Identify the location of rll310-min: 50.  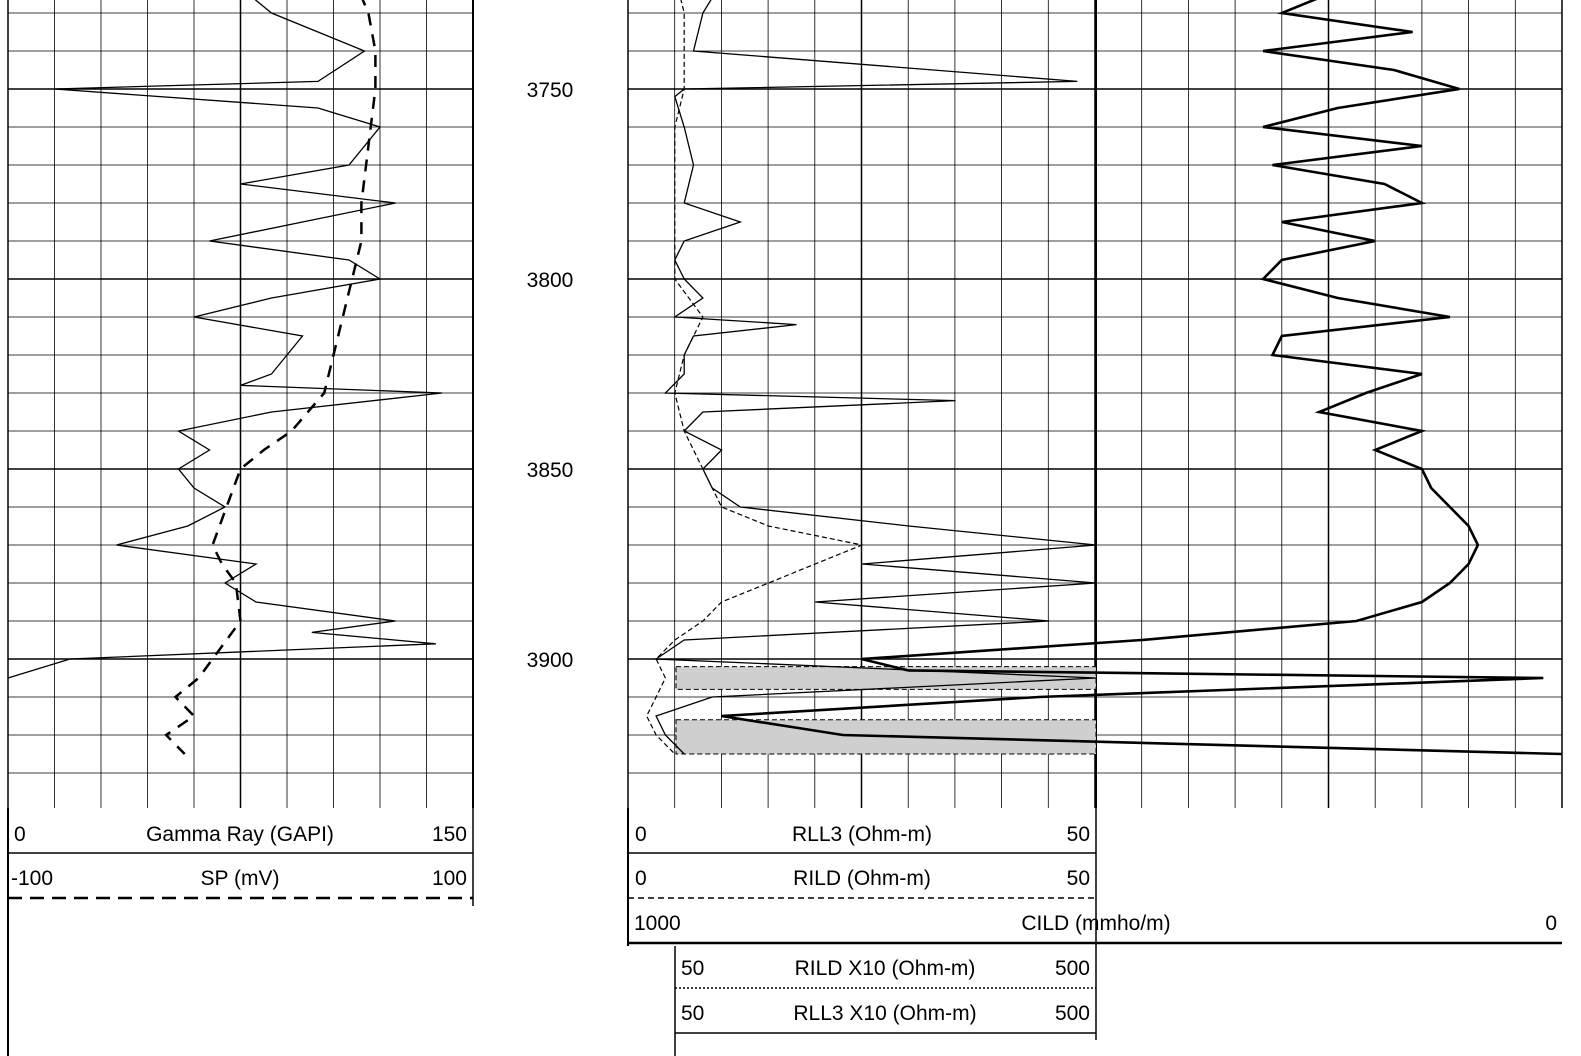
(692, 1013).